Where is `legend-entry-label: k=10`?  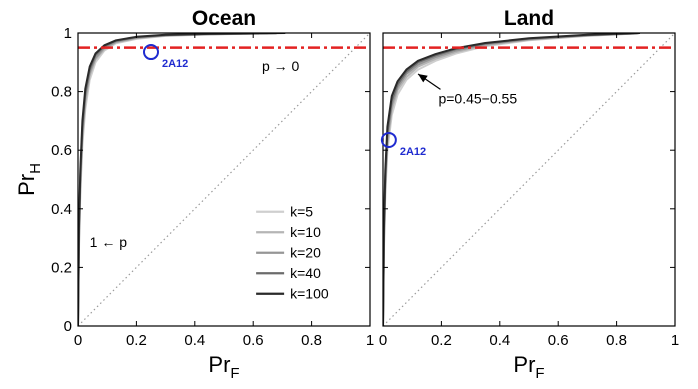 legend-entry-label: k=10 is located at coordinates (305, 232).